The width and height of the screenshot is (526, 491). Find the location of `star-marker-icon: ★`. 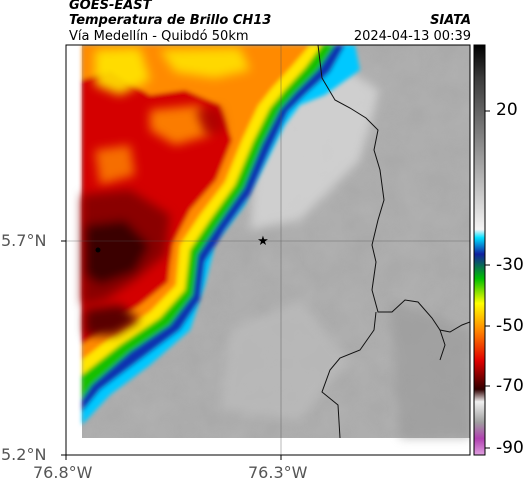

star-marker-icon: ★ is located at coordinates (263, 241).